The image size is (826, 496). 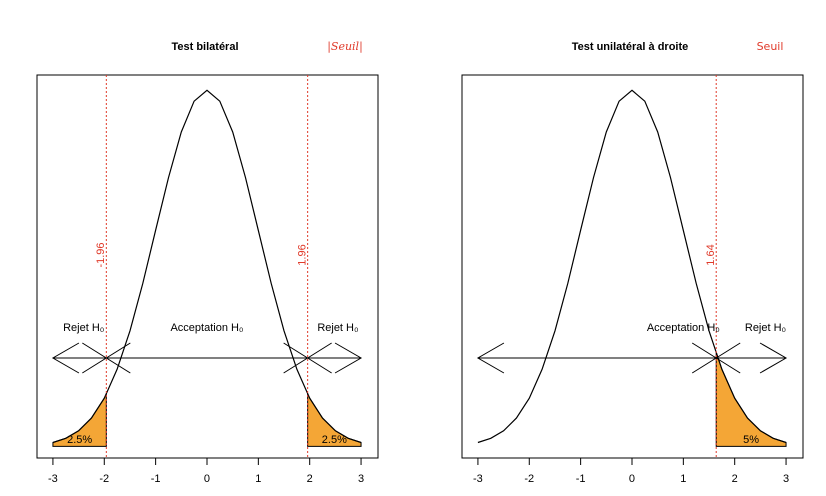 What do you see at coordinates (101, 254) in the screenshot?
I see `threshold-label: -1.96` at bounding box center [101, 254].